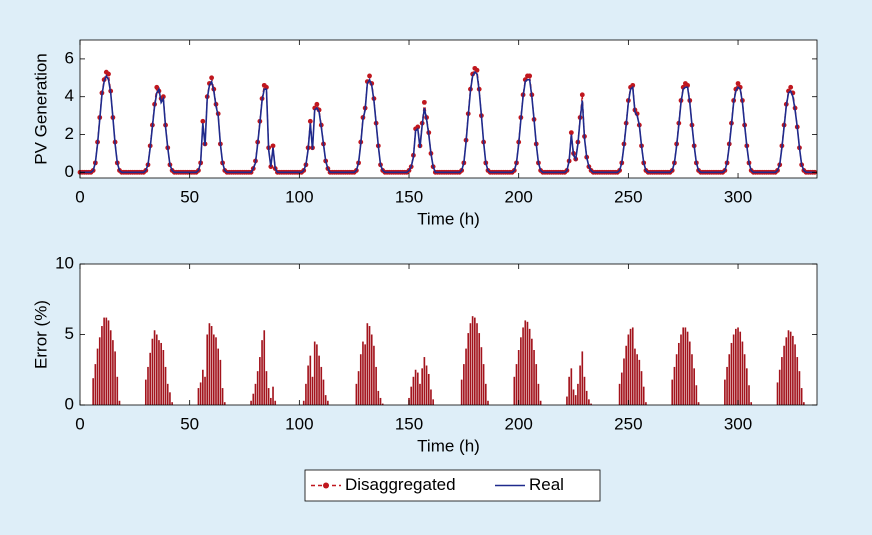 This screenshot has width=872, height=535. I want to click on x-axis-label: Time (h), so click(448, 218).